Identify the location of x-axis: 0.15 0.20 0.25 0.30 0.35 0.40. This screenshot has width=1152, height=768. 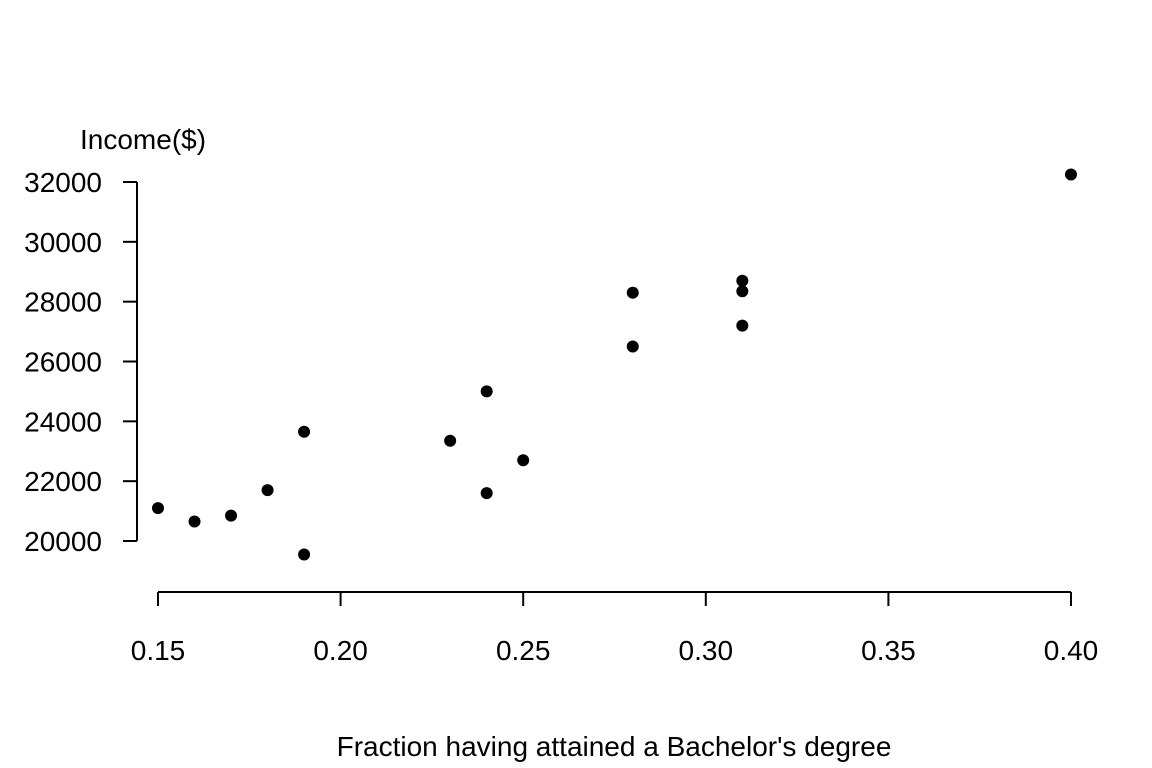
(615, 628).